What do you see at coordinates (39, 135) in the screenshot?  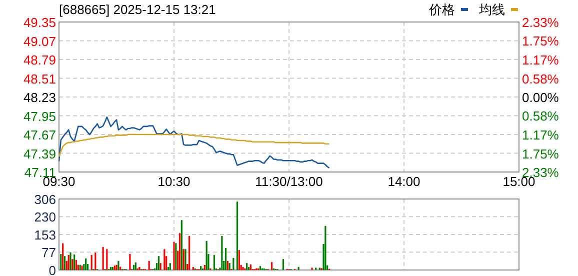 I see `y-tick-label: 47.67` at bounding box center [39, 135].